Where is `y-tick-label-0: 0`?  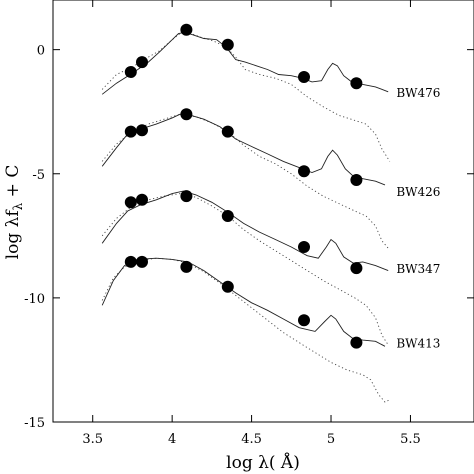 y-tick-label-0: 0 is located at coordinates (41, 51).